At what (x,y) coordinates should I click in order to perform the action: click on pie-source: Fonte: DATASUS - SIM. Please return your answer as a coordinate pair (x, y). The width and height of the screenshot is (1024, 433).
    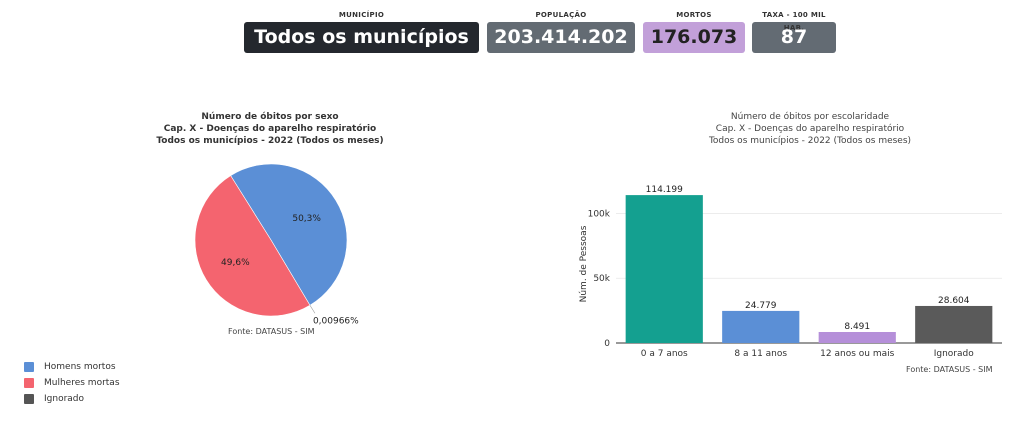
    Looking at the image, I should click on (271, 331).